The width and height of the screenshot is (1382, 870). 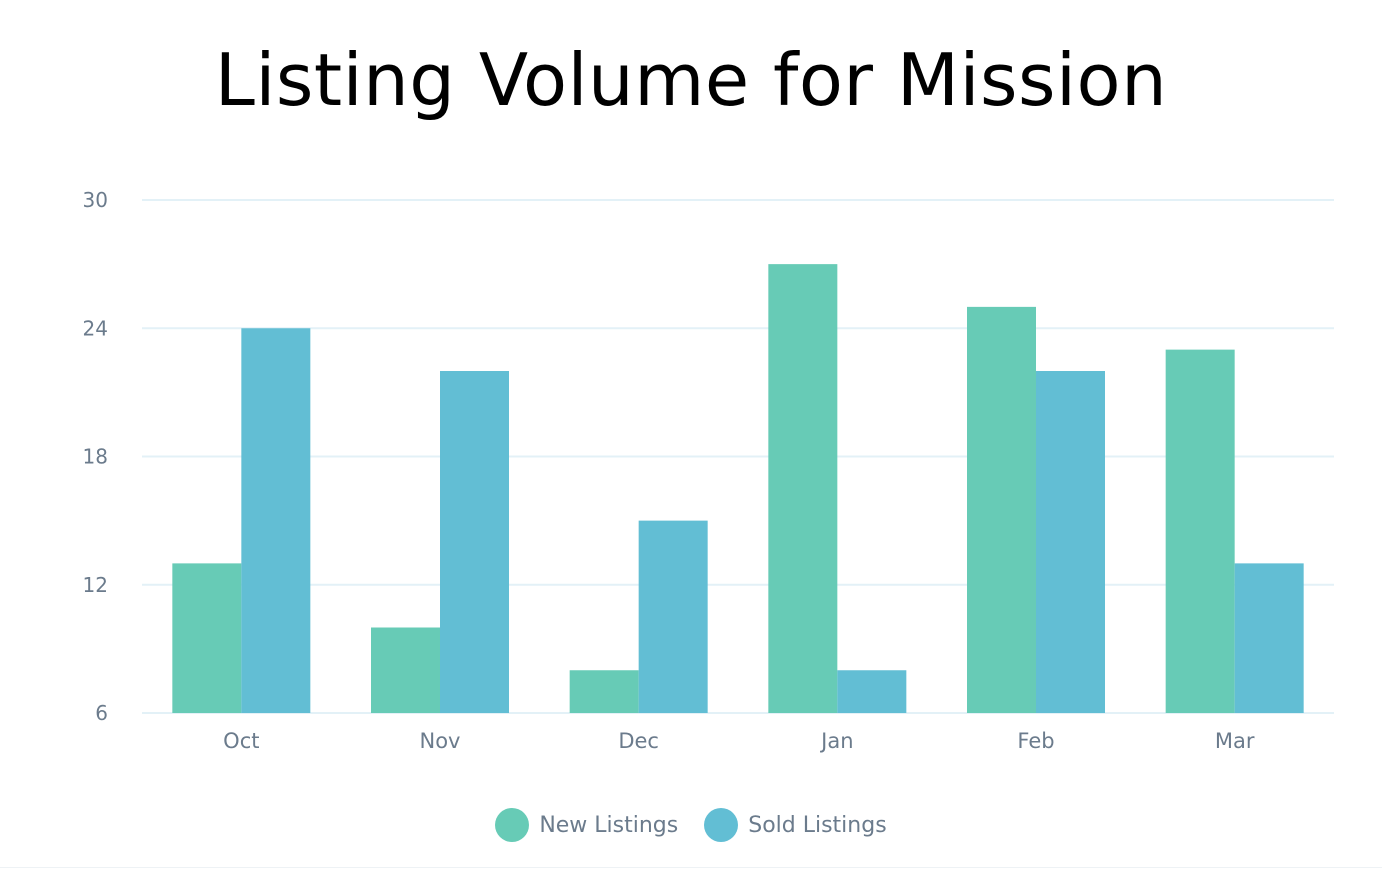 I want to click on legend-label-sold: Sold Listings, so click(x=817, y=825).